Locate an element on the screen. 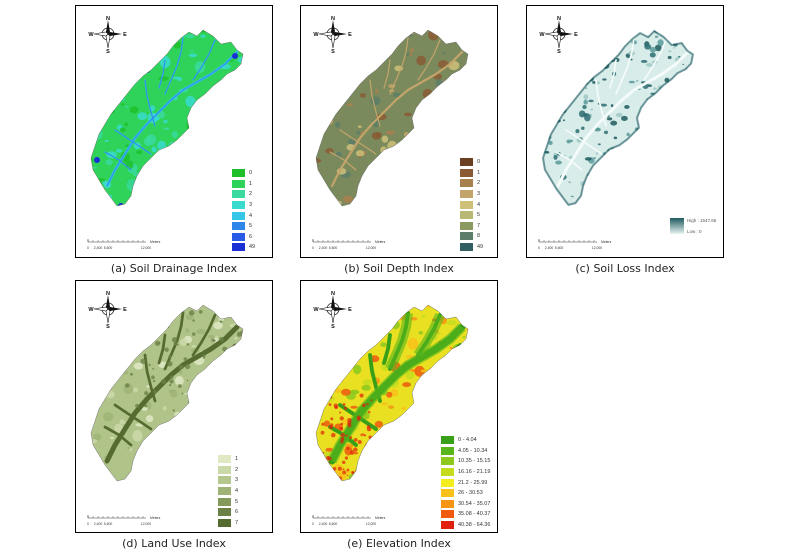  map-soil-depth is located at coordinates (392, 118).